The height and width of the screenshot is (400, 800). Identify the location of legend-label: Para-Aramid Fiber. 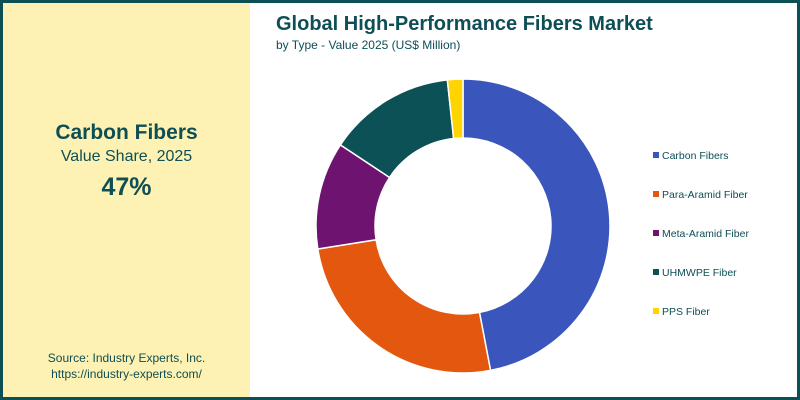
(705, 195).